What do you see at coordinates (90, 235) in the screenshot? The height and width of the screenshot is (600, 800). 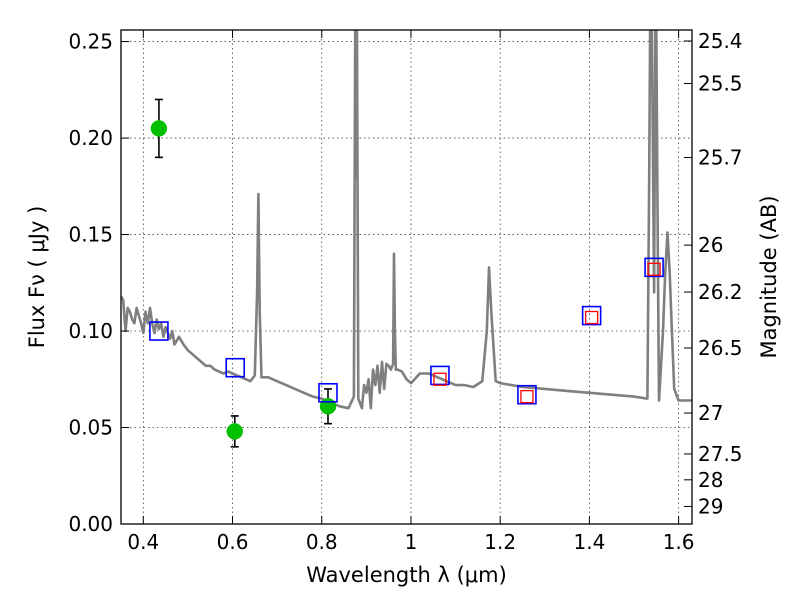 I see `y-tick-label: 0.15` at bounding box center [90, 235].